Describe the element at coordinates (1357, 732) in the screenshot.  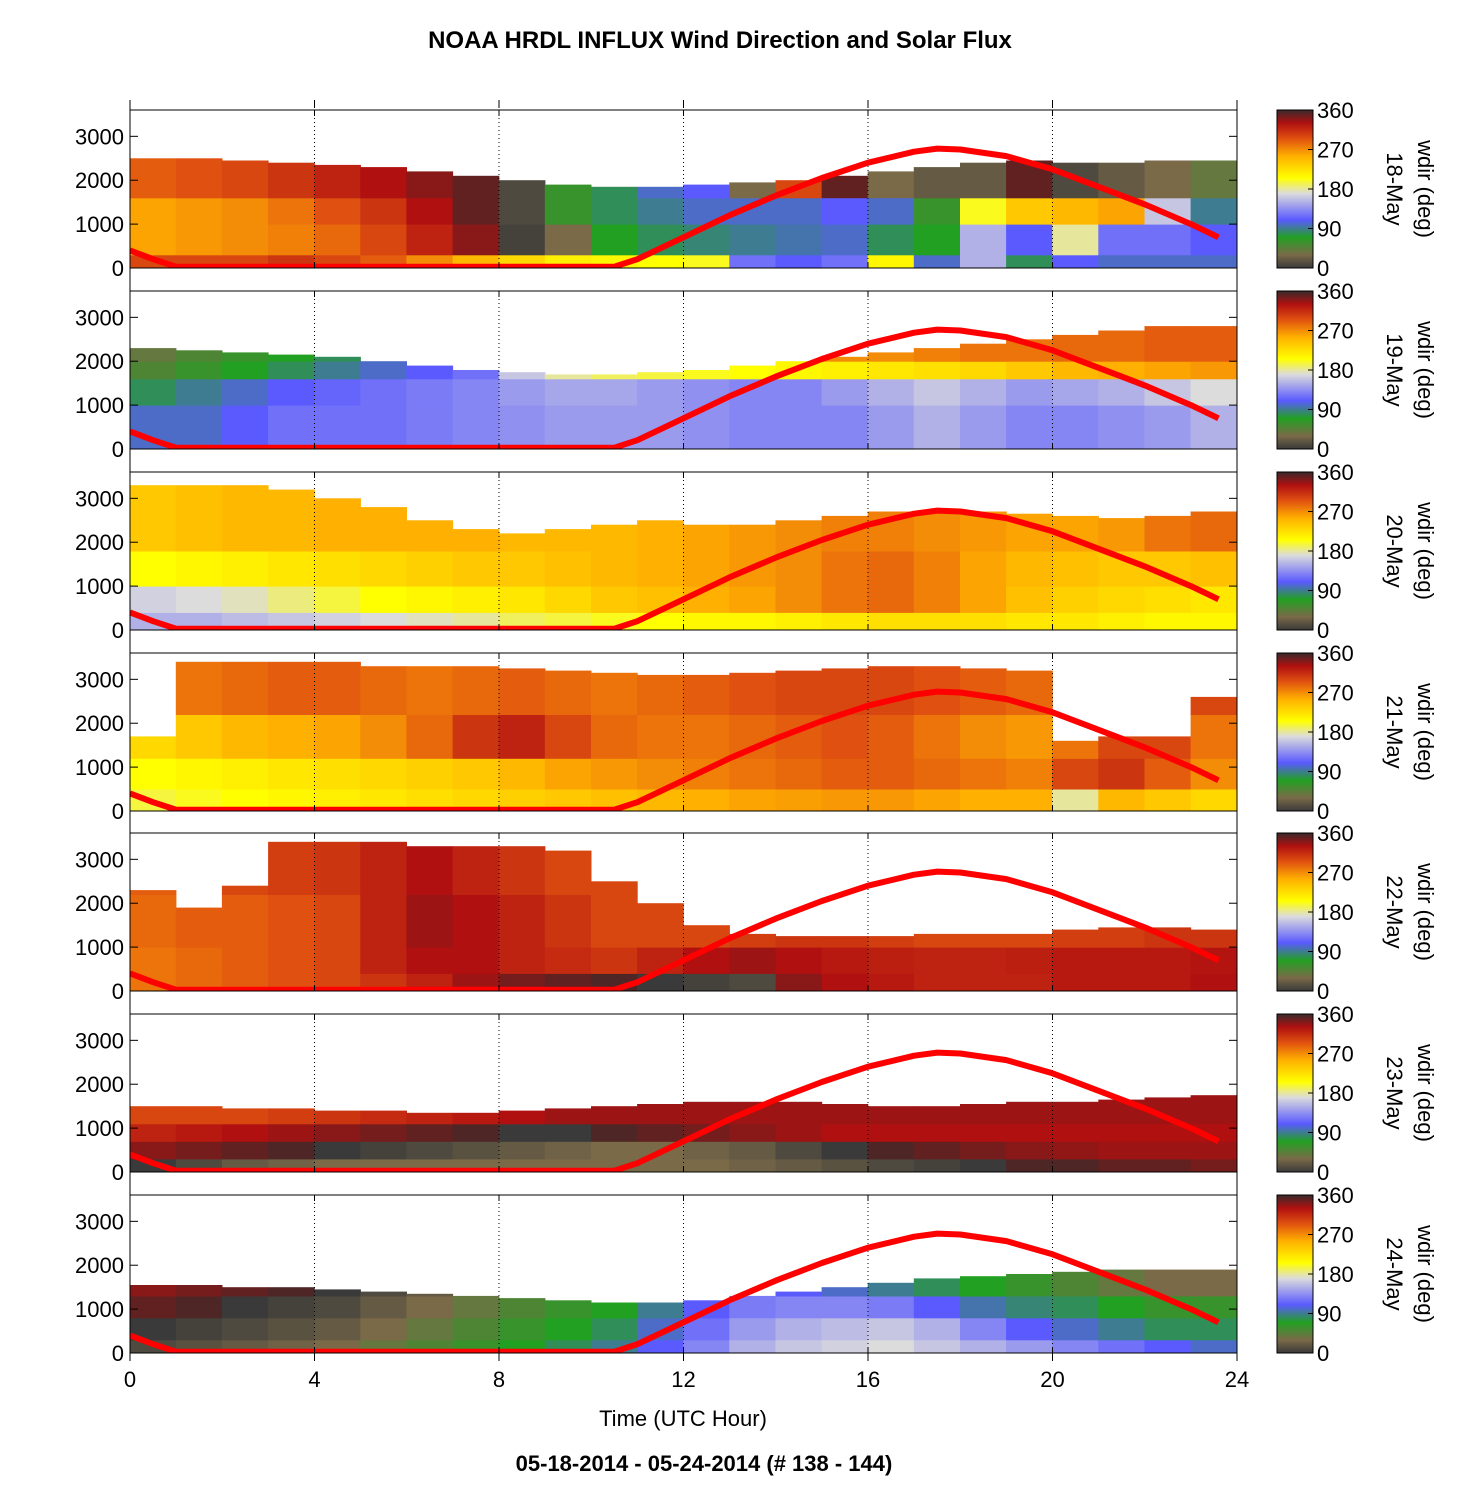
I see `colorbar-21-May: 0 90 180 270 360 wdir (deg)21-May` at that location.